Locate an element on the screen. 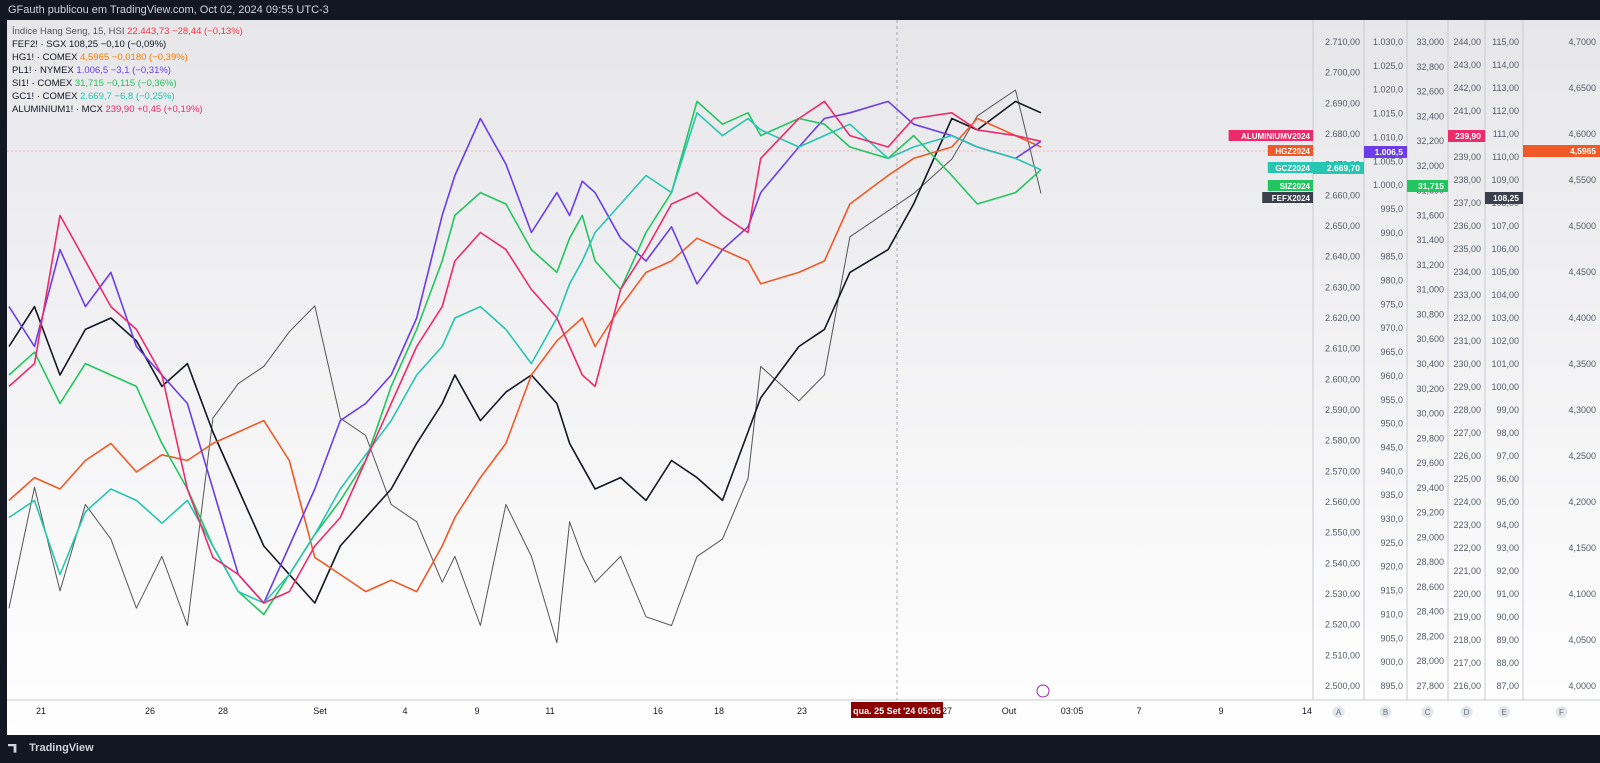 This screenshot has width=1600, height=763. axis-E-tick: 111,00 is located at coordinates (1506, 134).